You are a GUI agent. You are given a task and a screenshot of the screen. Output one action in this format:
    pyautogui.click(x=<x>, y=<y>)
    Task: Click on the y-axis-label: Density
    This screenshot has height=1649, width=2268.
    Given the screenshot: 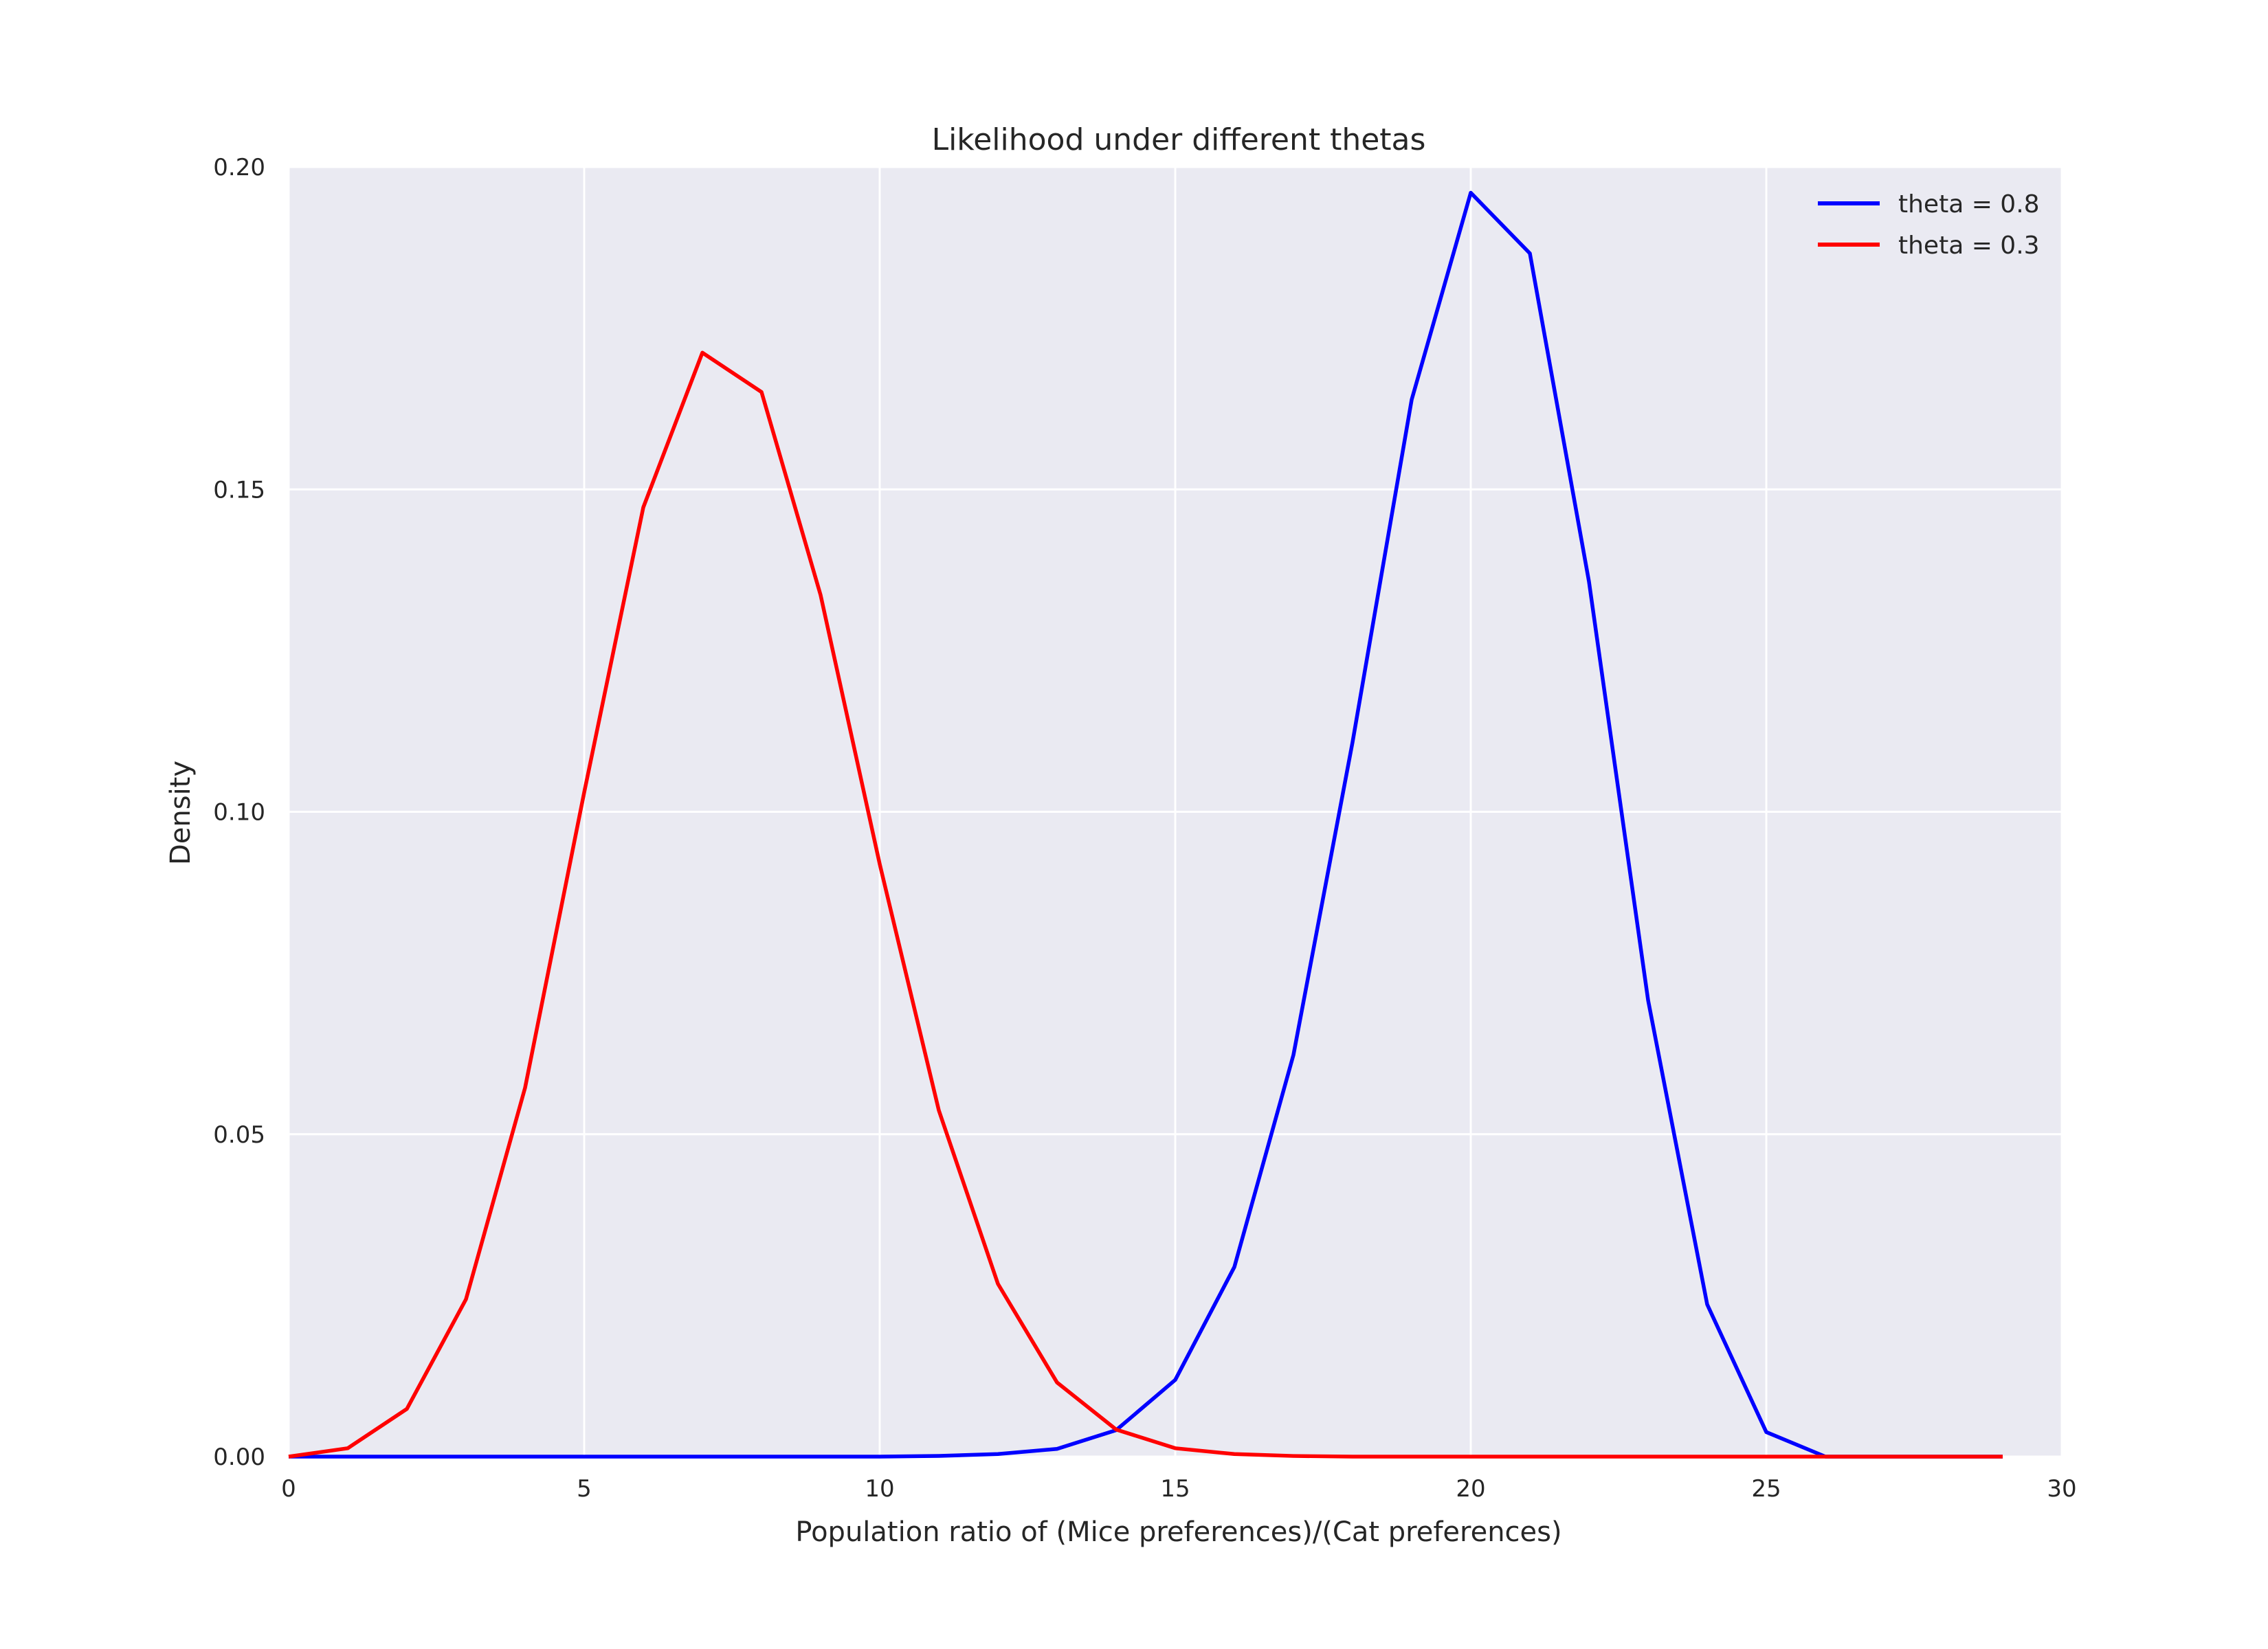 What is the action you would take?
    pyautogui.click(x=181, y=813)
    